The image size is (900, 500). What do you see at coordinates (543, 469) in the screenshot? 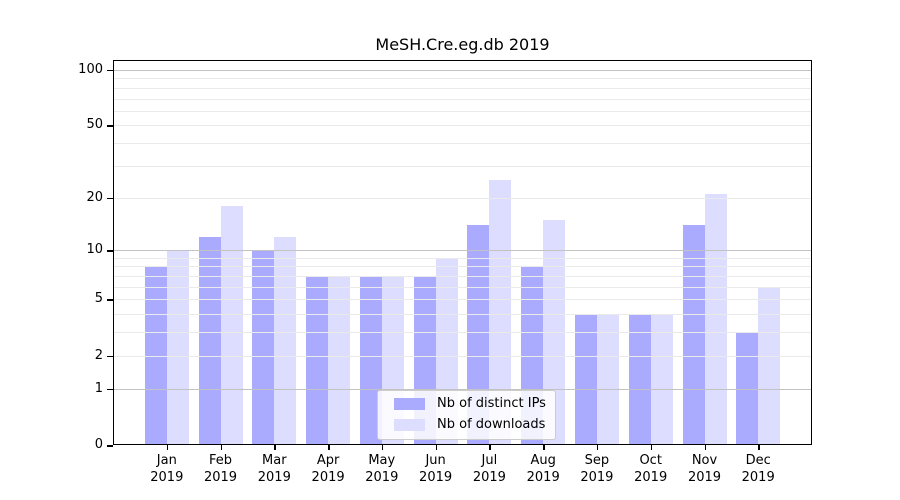
I see `x-tick-label: Aug 2019` at bounding box center [543, 469].